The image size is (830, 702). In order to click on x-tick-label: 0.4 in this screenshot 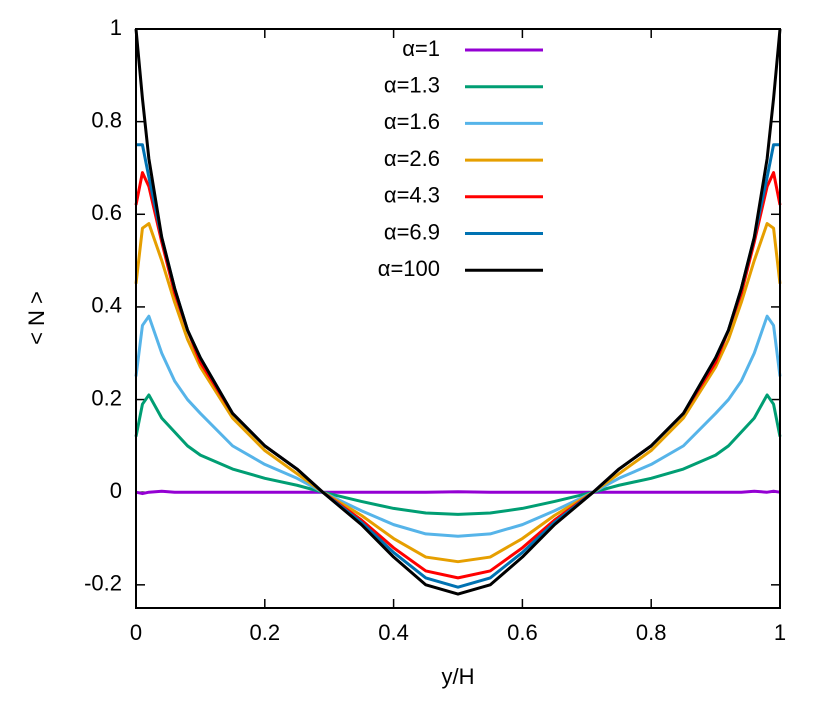, I will do `click(393, 632)`.